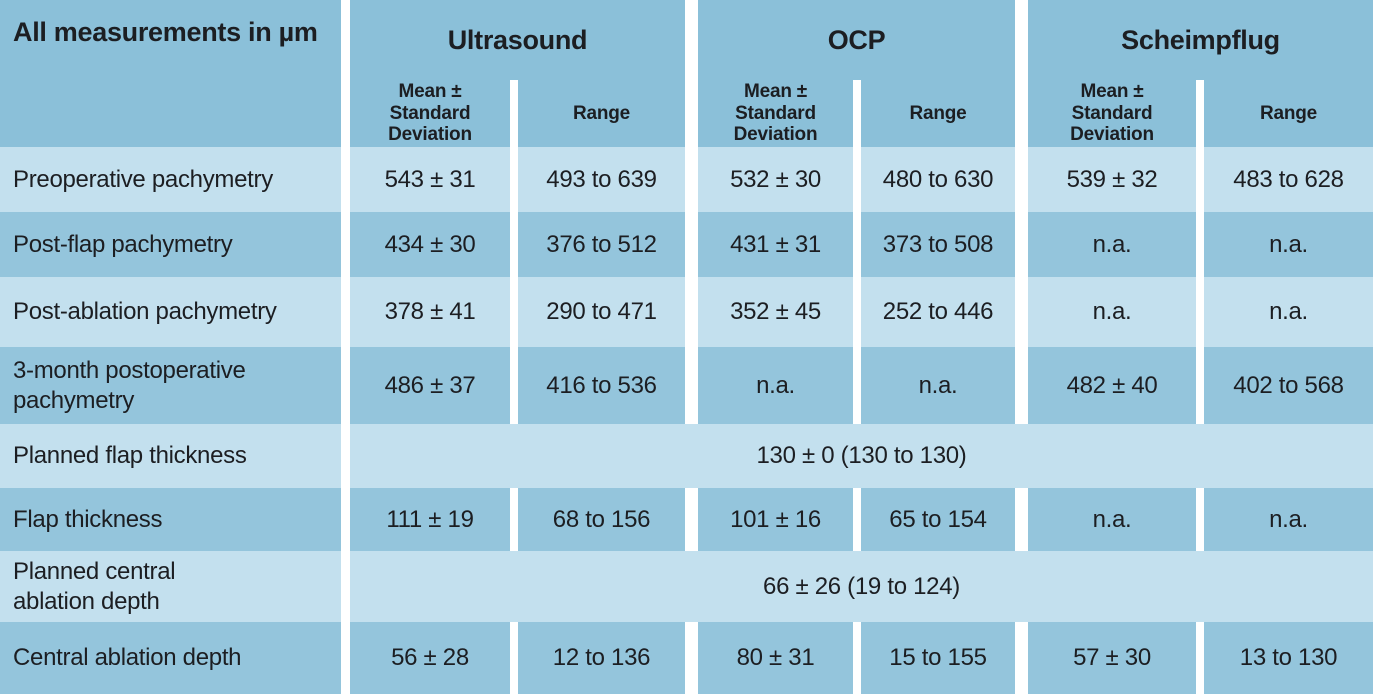 This screenshot has height=694, width=1373. What do you see at coordinates (170, 312) in the screenshot?
I see `row-label-post-ablation-pachymetry: Post-ablation pachymetry` at bounding box center [170, 312].